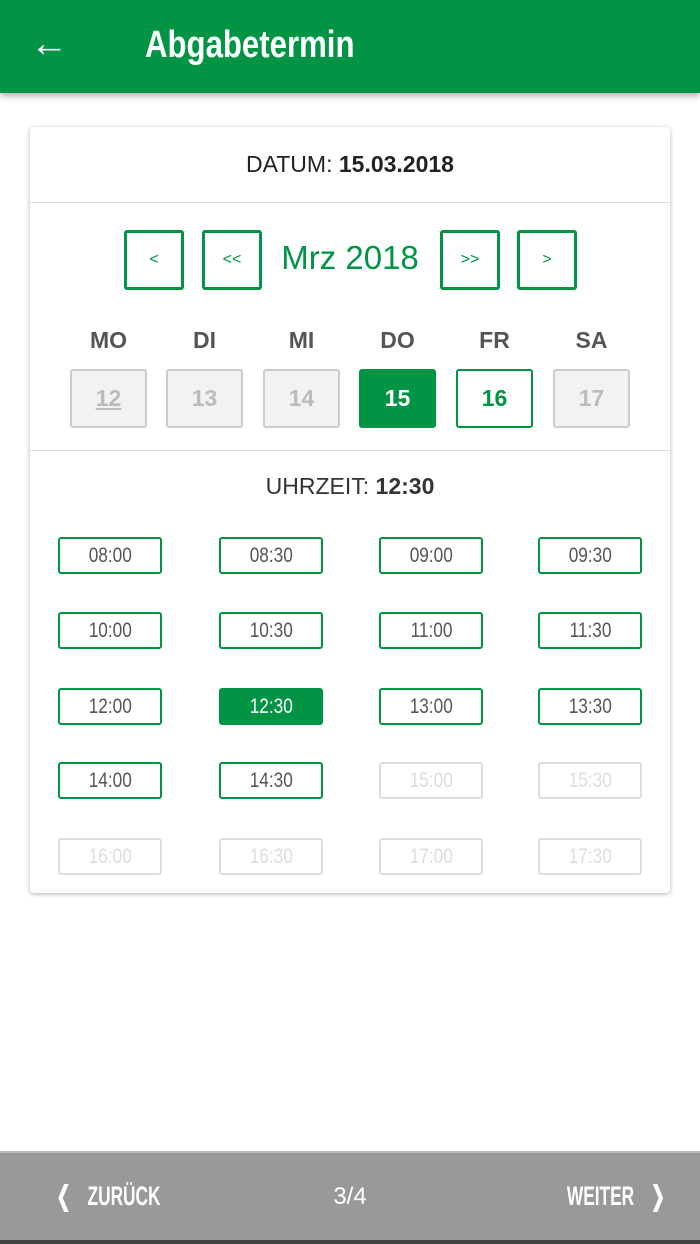 The width and height of the screenshot is (700, 1244). What do you see at coordinates (289, 164) in the screenshot?
I see `date-label: DATUM:` at bounding box center [289, 164].